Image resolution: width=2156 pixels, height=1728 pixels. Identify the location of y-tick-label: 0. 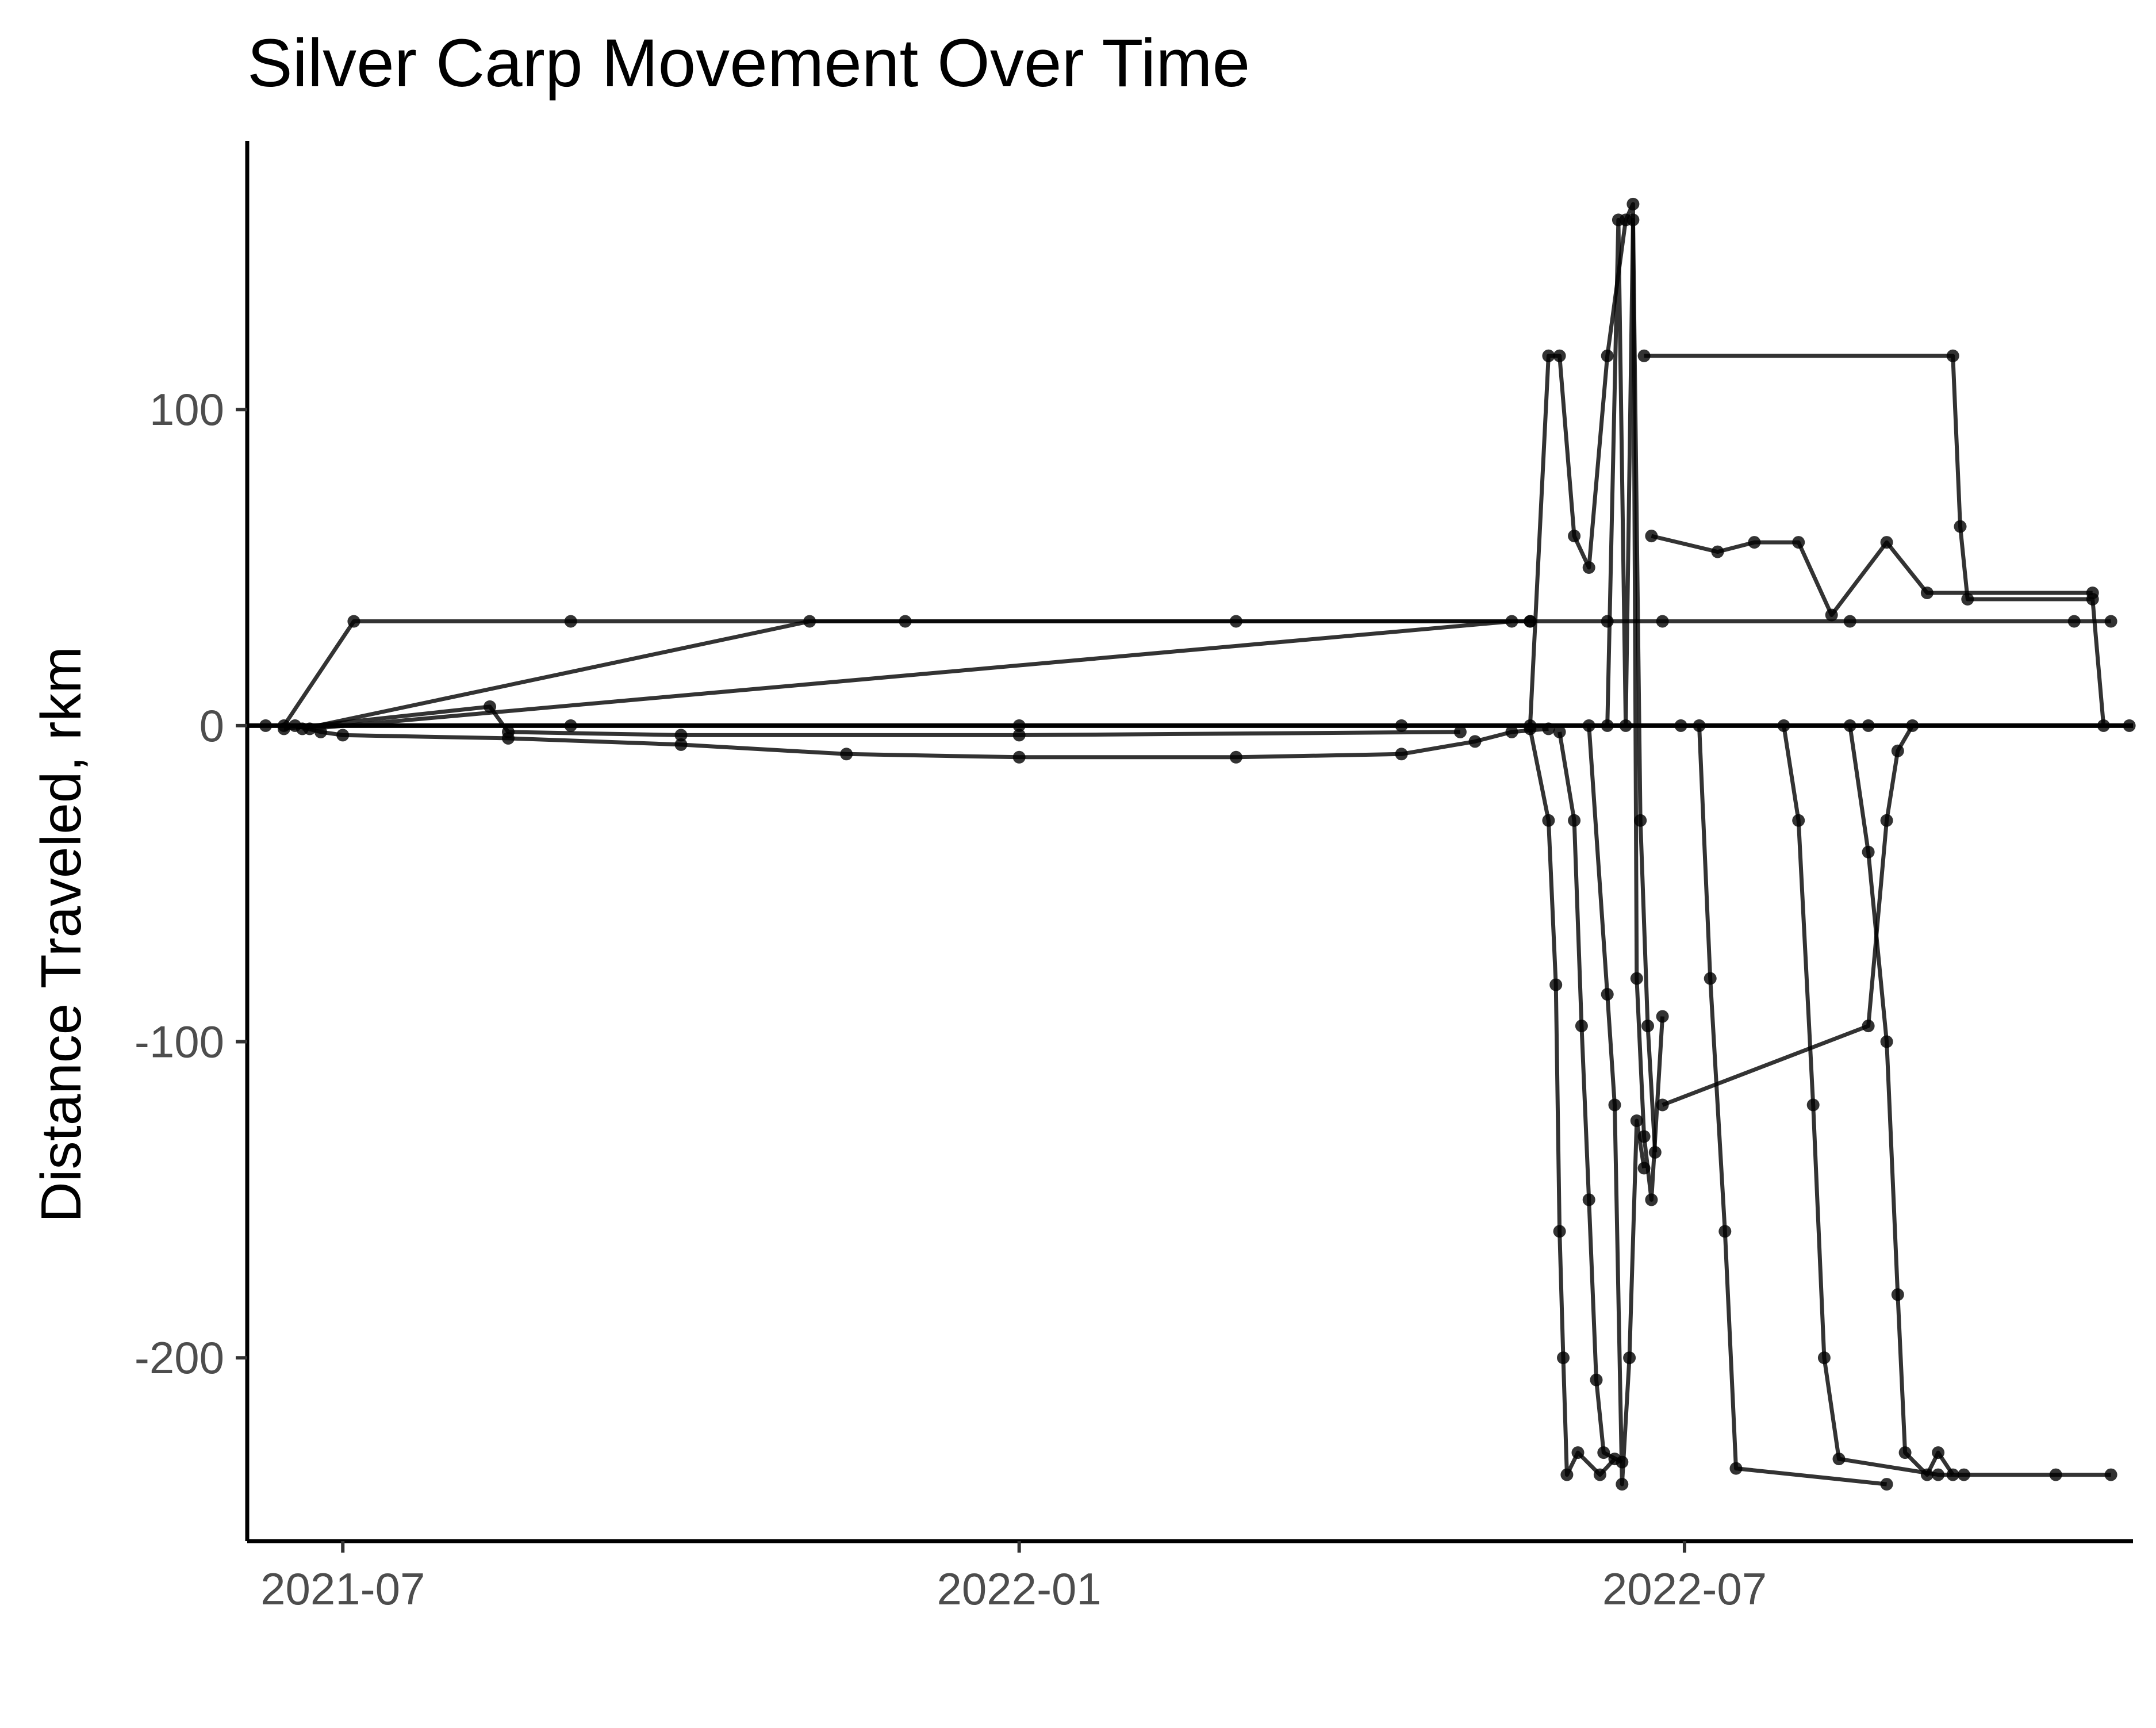
(212, 725).